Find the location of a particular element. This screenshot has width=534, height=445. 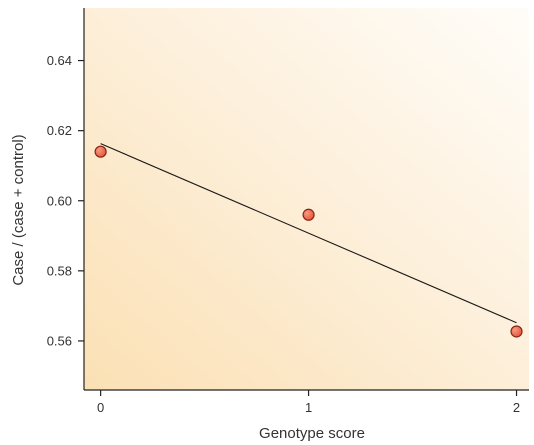

y-tick-label-4: 0.64 is located at coordinates (59, 60).